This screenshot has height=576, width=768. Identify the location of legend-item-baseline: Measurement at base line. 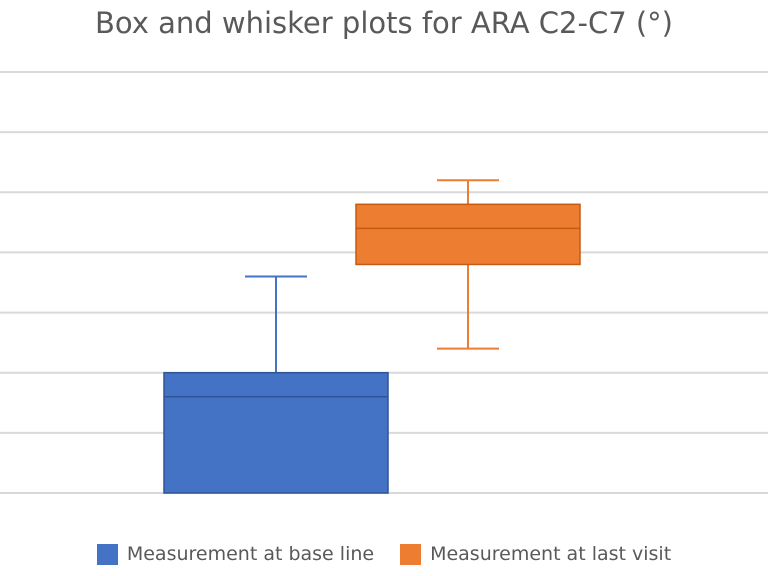
(235, 554).